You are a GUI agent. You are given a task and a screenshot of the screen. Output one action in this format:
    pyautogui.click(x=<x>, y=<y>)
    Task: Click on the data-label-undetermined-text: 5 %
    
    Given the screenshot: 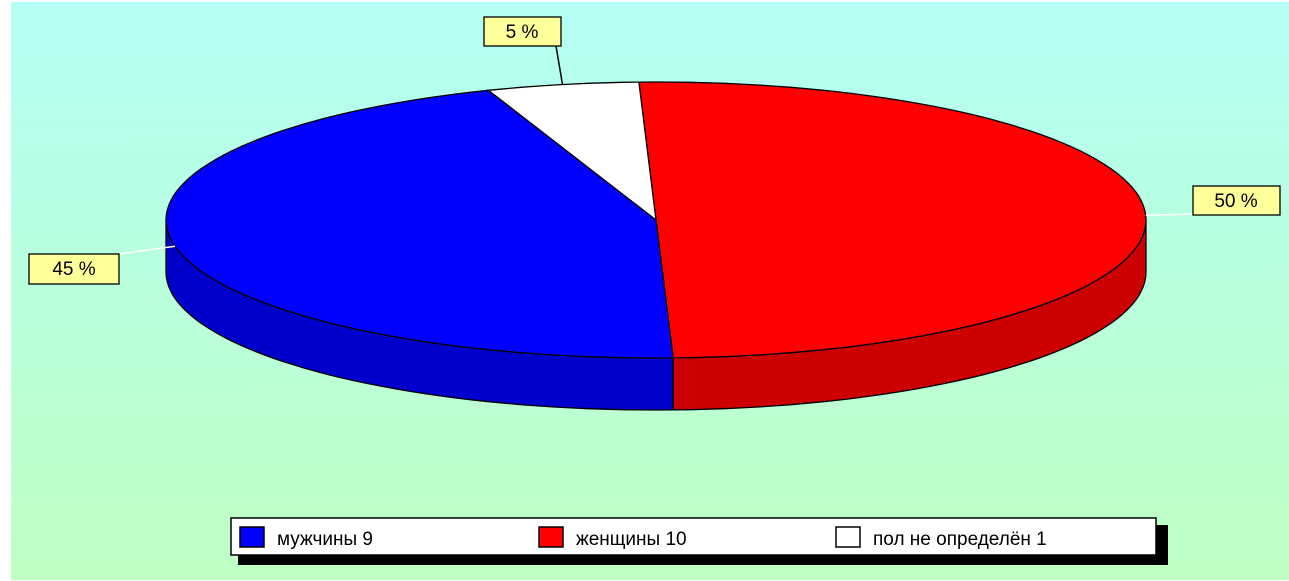 What is the action you would take?
    pyautogui.click(x=522, y=32)
    